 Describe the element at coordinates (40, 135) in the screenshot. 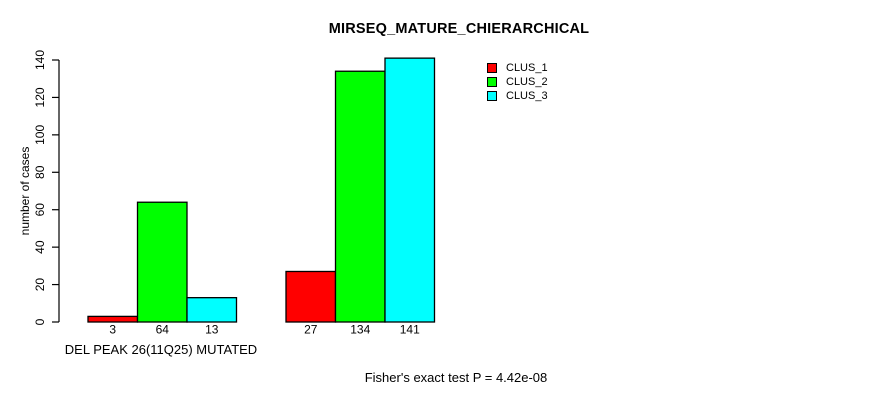

I see `y-tick-label: 100` at that location.